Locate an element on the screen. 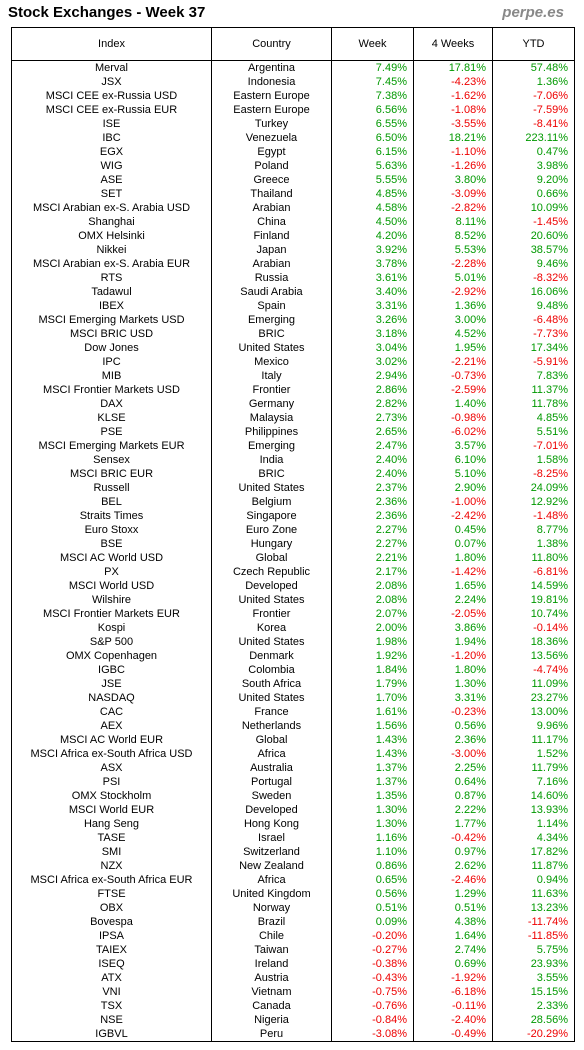 The height and width of the screenshot is (1050, 584). ytd-cell: 1.58% is located at coordinates (533, 460).